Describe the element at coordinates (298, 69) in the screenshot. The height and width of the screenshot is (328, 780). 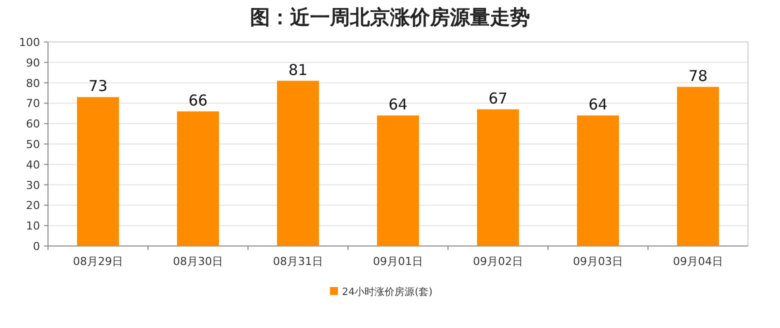
I see `data-label: 81` at that location.